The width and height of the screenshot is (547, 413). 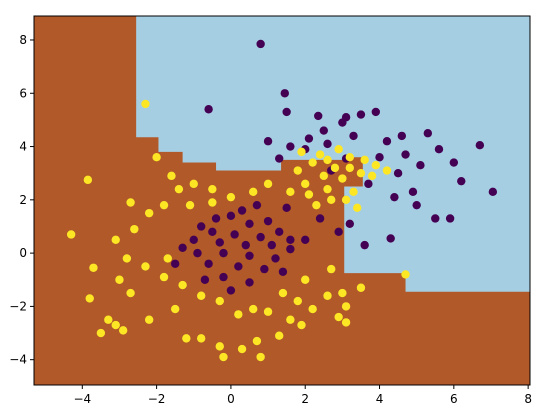 What do you see at coordinates (231, 399) in the screenshot?
I see `x-tick-label: 0` at bounding box center [231, 399].